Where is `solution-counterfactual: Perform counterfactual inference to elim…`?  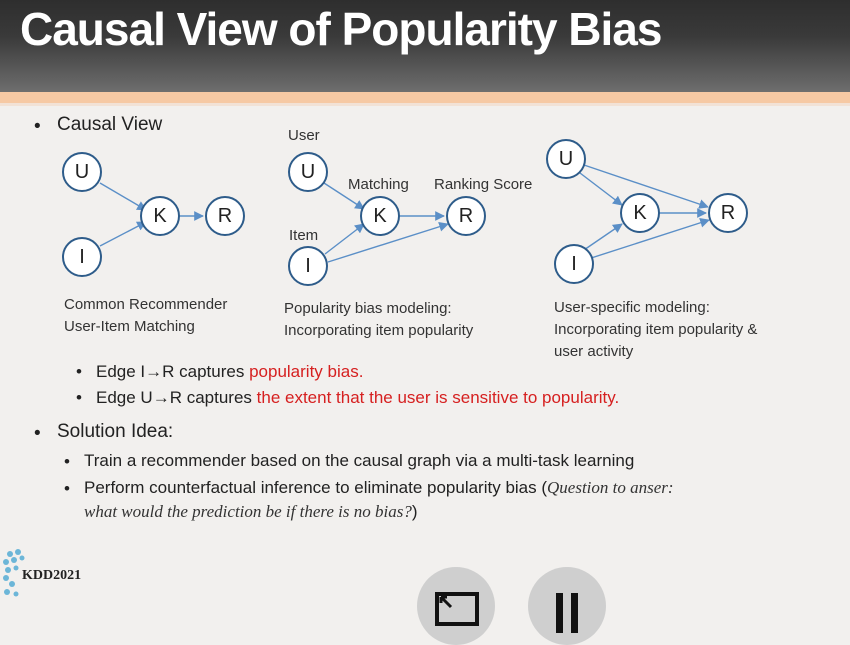 solution-counterfactual: Perform counterfactual inference to elim… is located at coordinates (379, 488).